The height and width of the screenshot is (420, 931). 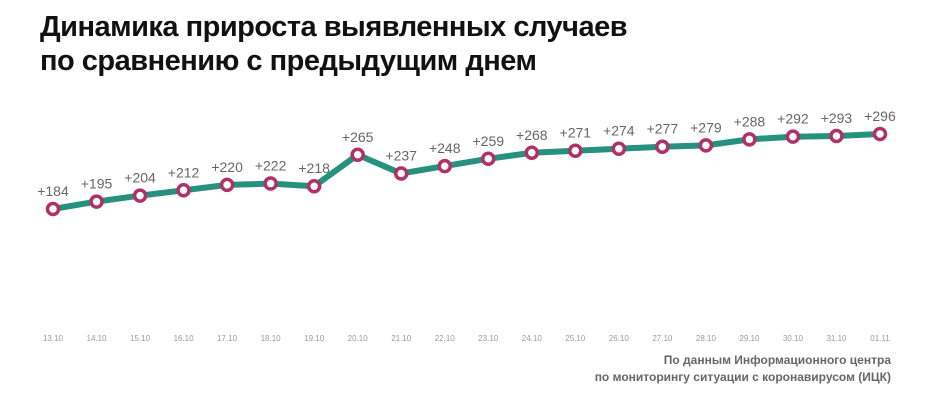 What do you see at coordinates (445, 148) in the screenshot?
I see `data-label: +248` at bounding box center [445, 148].